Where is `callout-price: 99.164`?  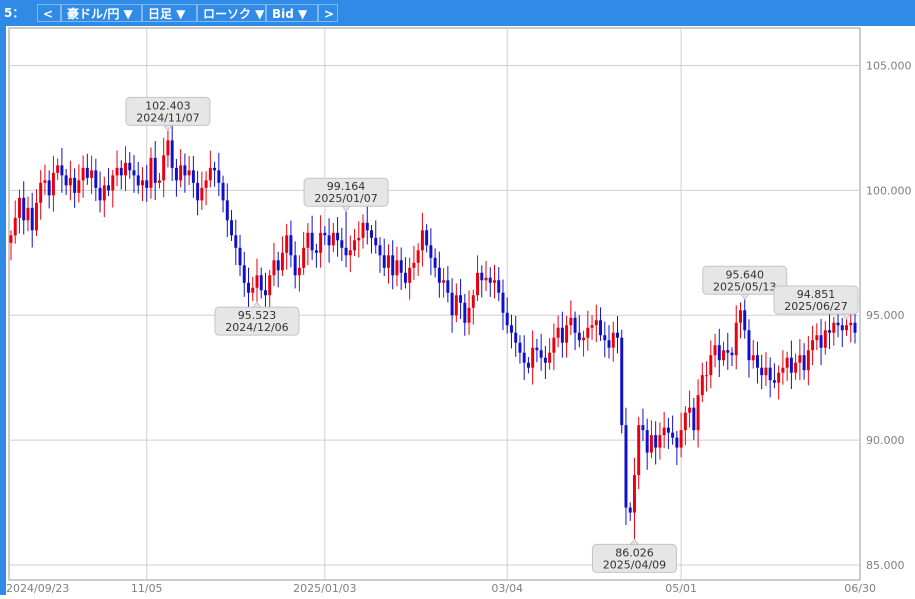
callout-price: 99.164 is located at coordinates (346, 186).